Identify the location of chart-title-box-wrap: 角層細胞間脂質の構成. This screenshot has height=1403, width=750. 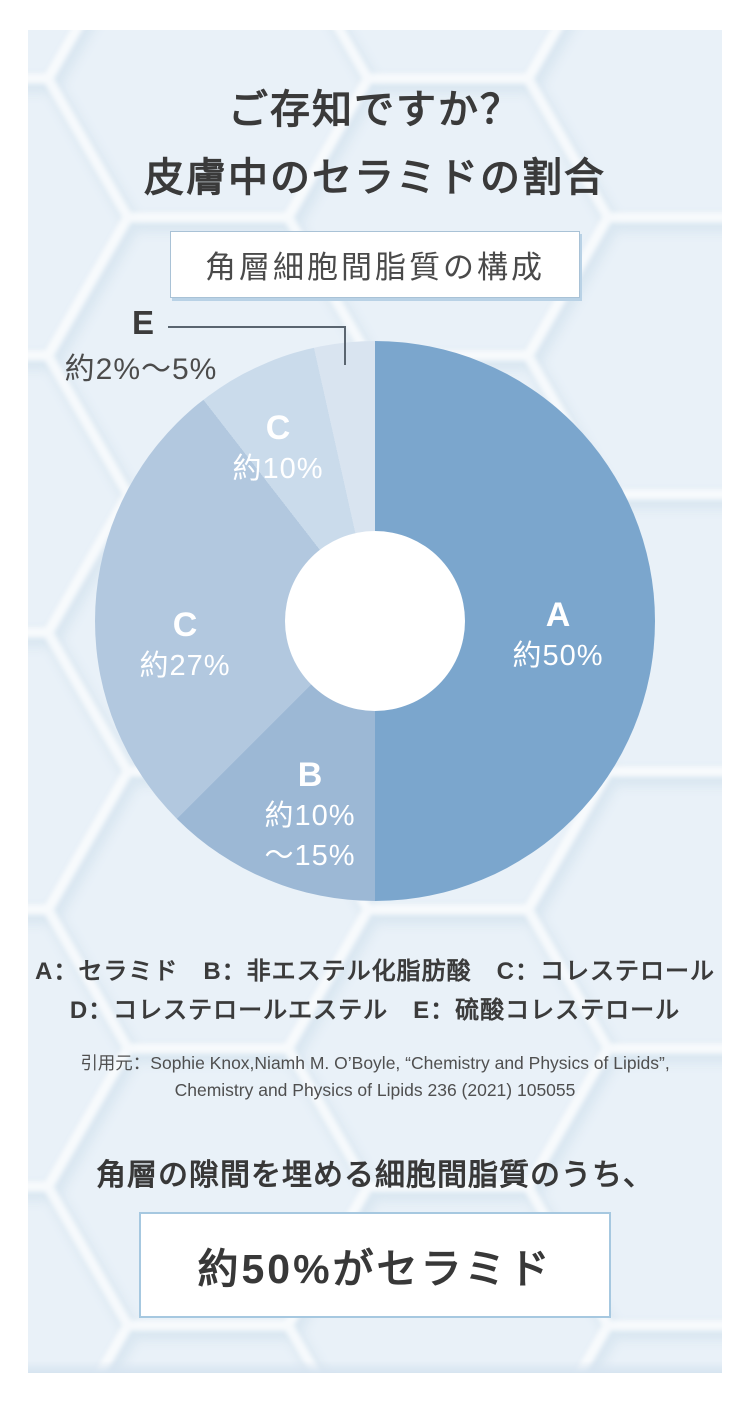
(375, 264).